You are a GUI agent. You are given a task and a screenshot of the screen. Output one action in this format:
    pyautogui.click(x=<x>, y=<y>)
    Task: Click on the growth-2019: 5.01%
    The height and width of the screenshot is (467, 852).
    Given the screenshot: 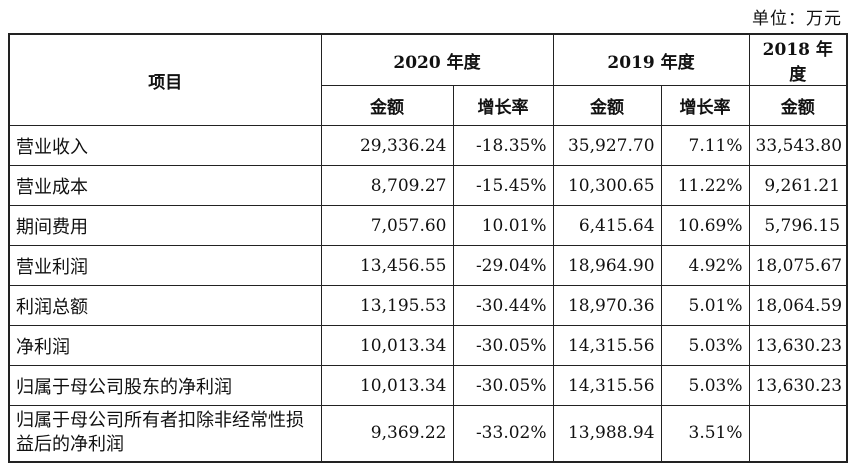 What is the action you would take?
    pyautogui.click(x=705, y=305)
    